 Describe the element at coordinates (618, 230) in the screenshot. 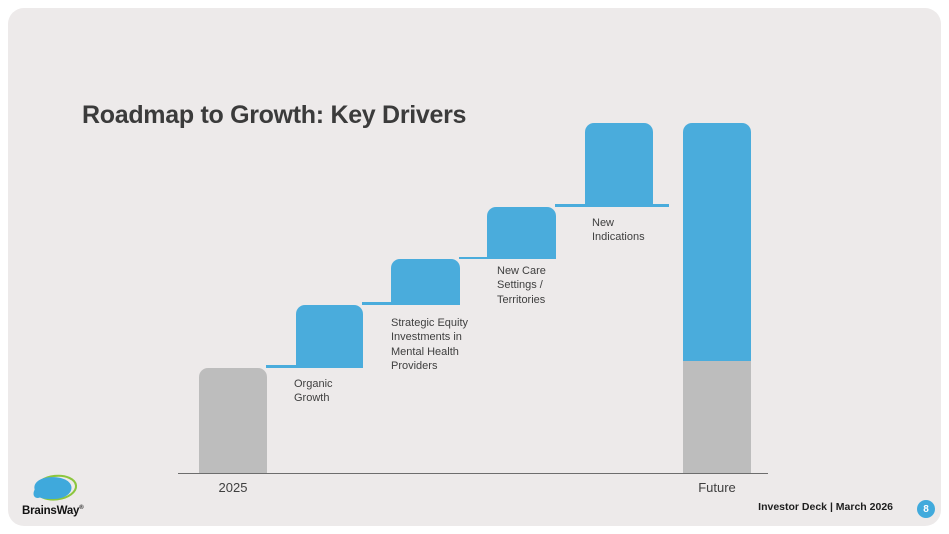

I see `label-new-indications: New Indications` at that location.